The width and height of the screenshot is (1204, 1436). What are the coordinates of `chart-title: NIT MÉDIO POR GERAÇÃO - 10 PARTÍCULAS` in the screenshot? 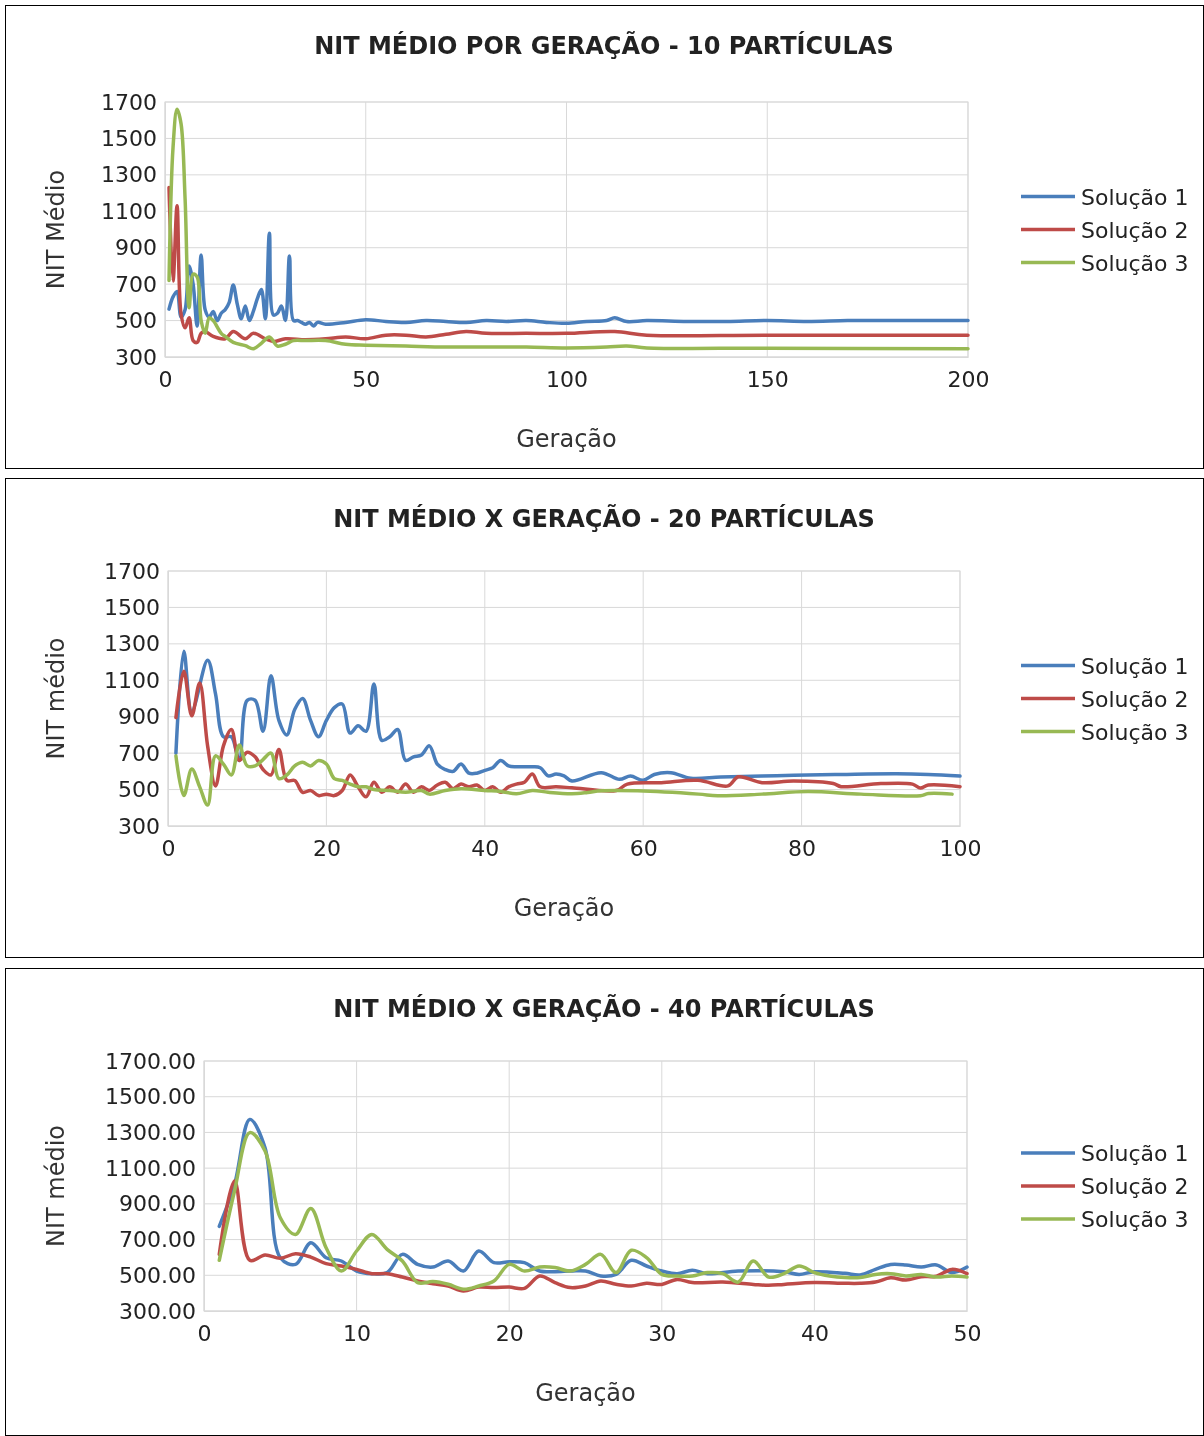 It's located at (604, 45).